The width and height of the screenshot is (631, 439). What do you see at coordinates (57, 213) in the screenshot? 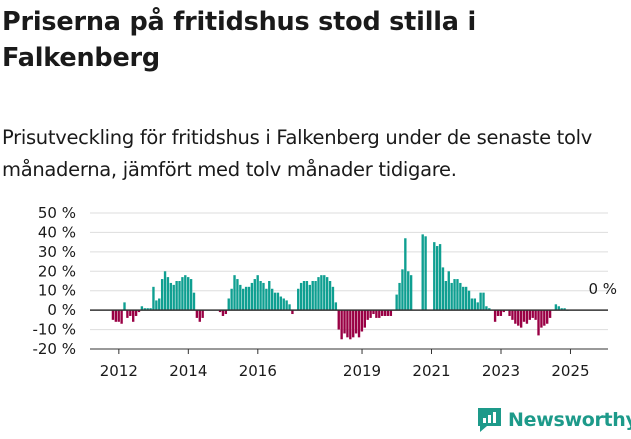
I see `y-tick-label: 50 %` at bounding box center [57, 213].